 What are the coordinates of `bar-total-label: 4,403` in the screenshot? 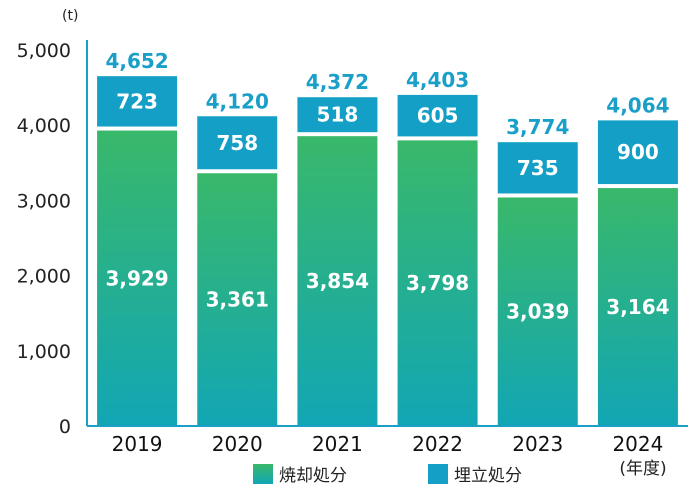 It's located at (437, 80).